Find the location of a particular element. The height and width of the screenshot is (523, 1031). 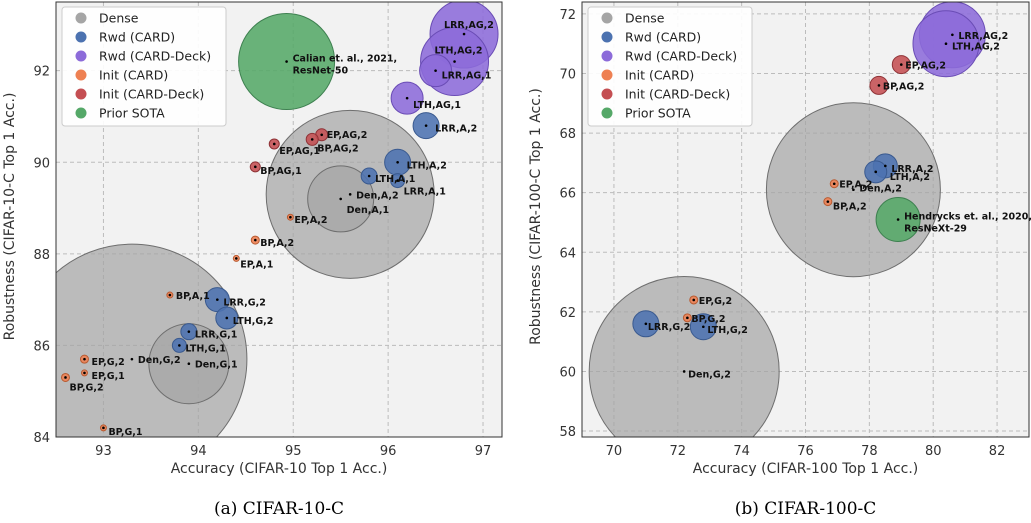

data-label: BP,A,1 is located at coordinates (193, 296).